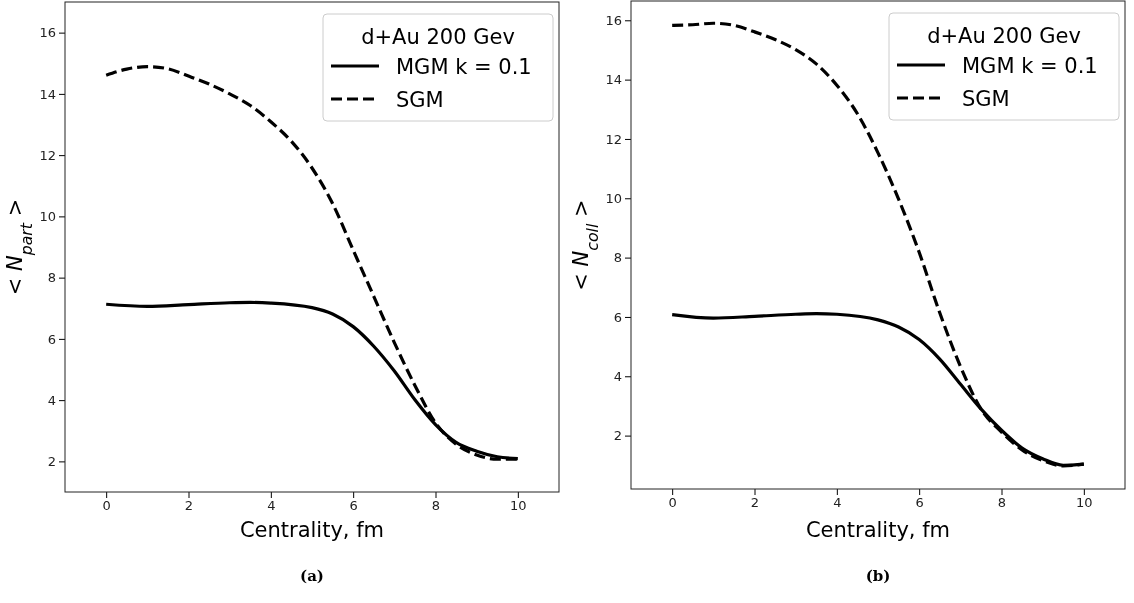  What do you see at coordinates (878, 576) in the screenshot?
I see `text: (b)` at bounding box center [878, 576].